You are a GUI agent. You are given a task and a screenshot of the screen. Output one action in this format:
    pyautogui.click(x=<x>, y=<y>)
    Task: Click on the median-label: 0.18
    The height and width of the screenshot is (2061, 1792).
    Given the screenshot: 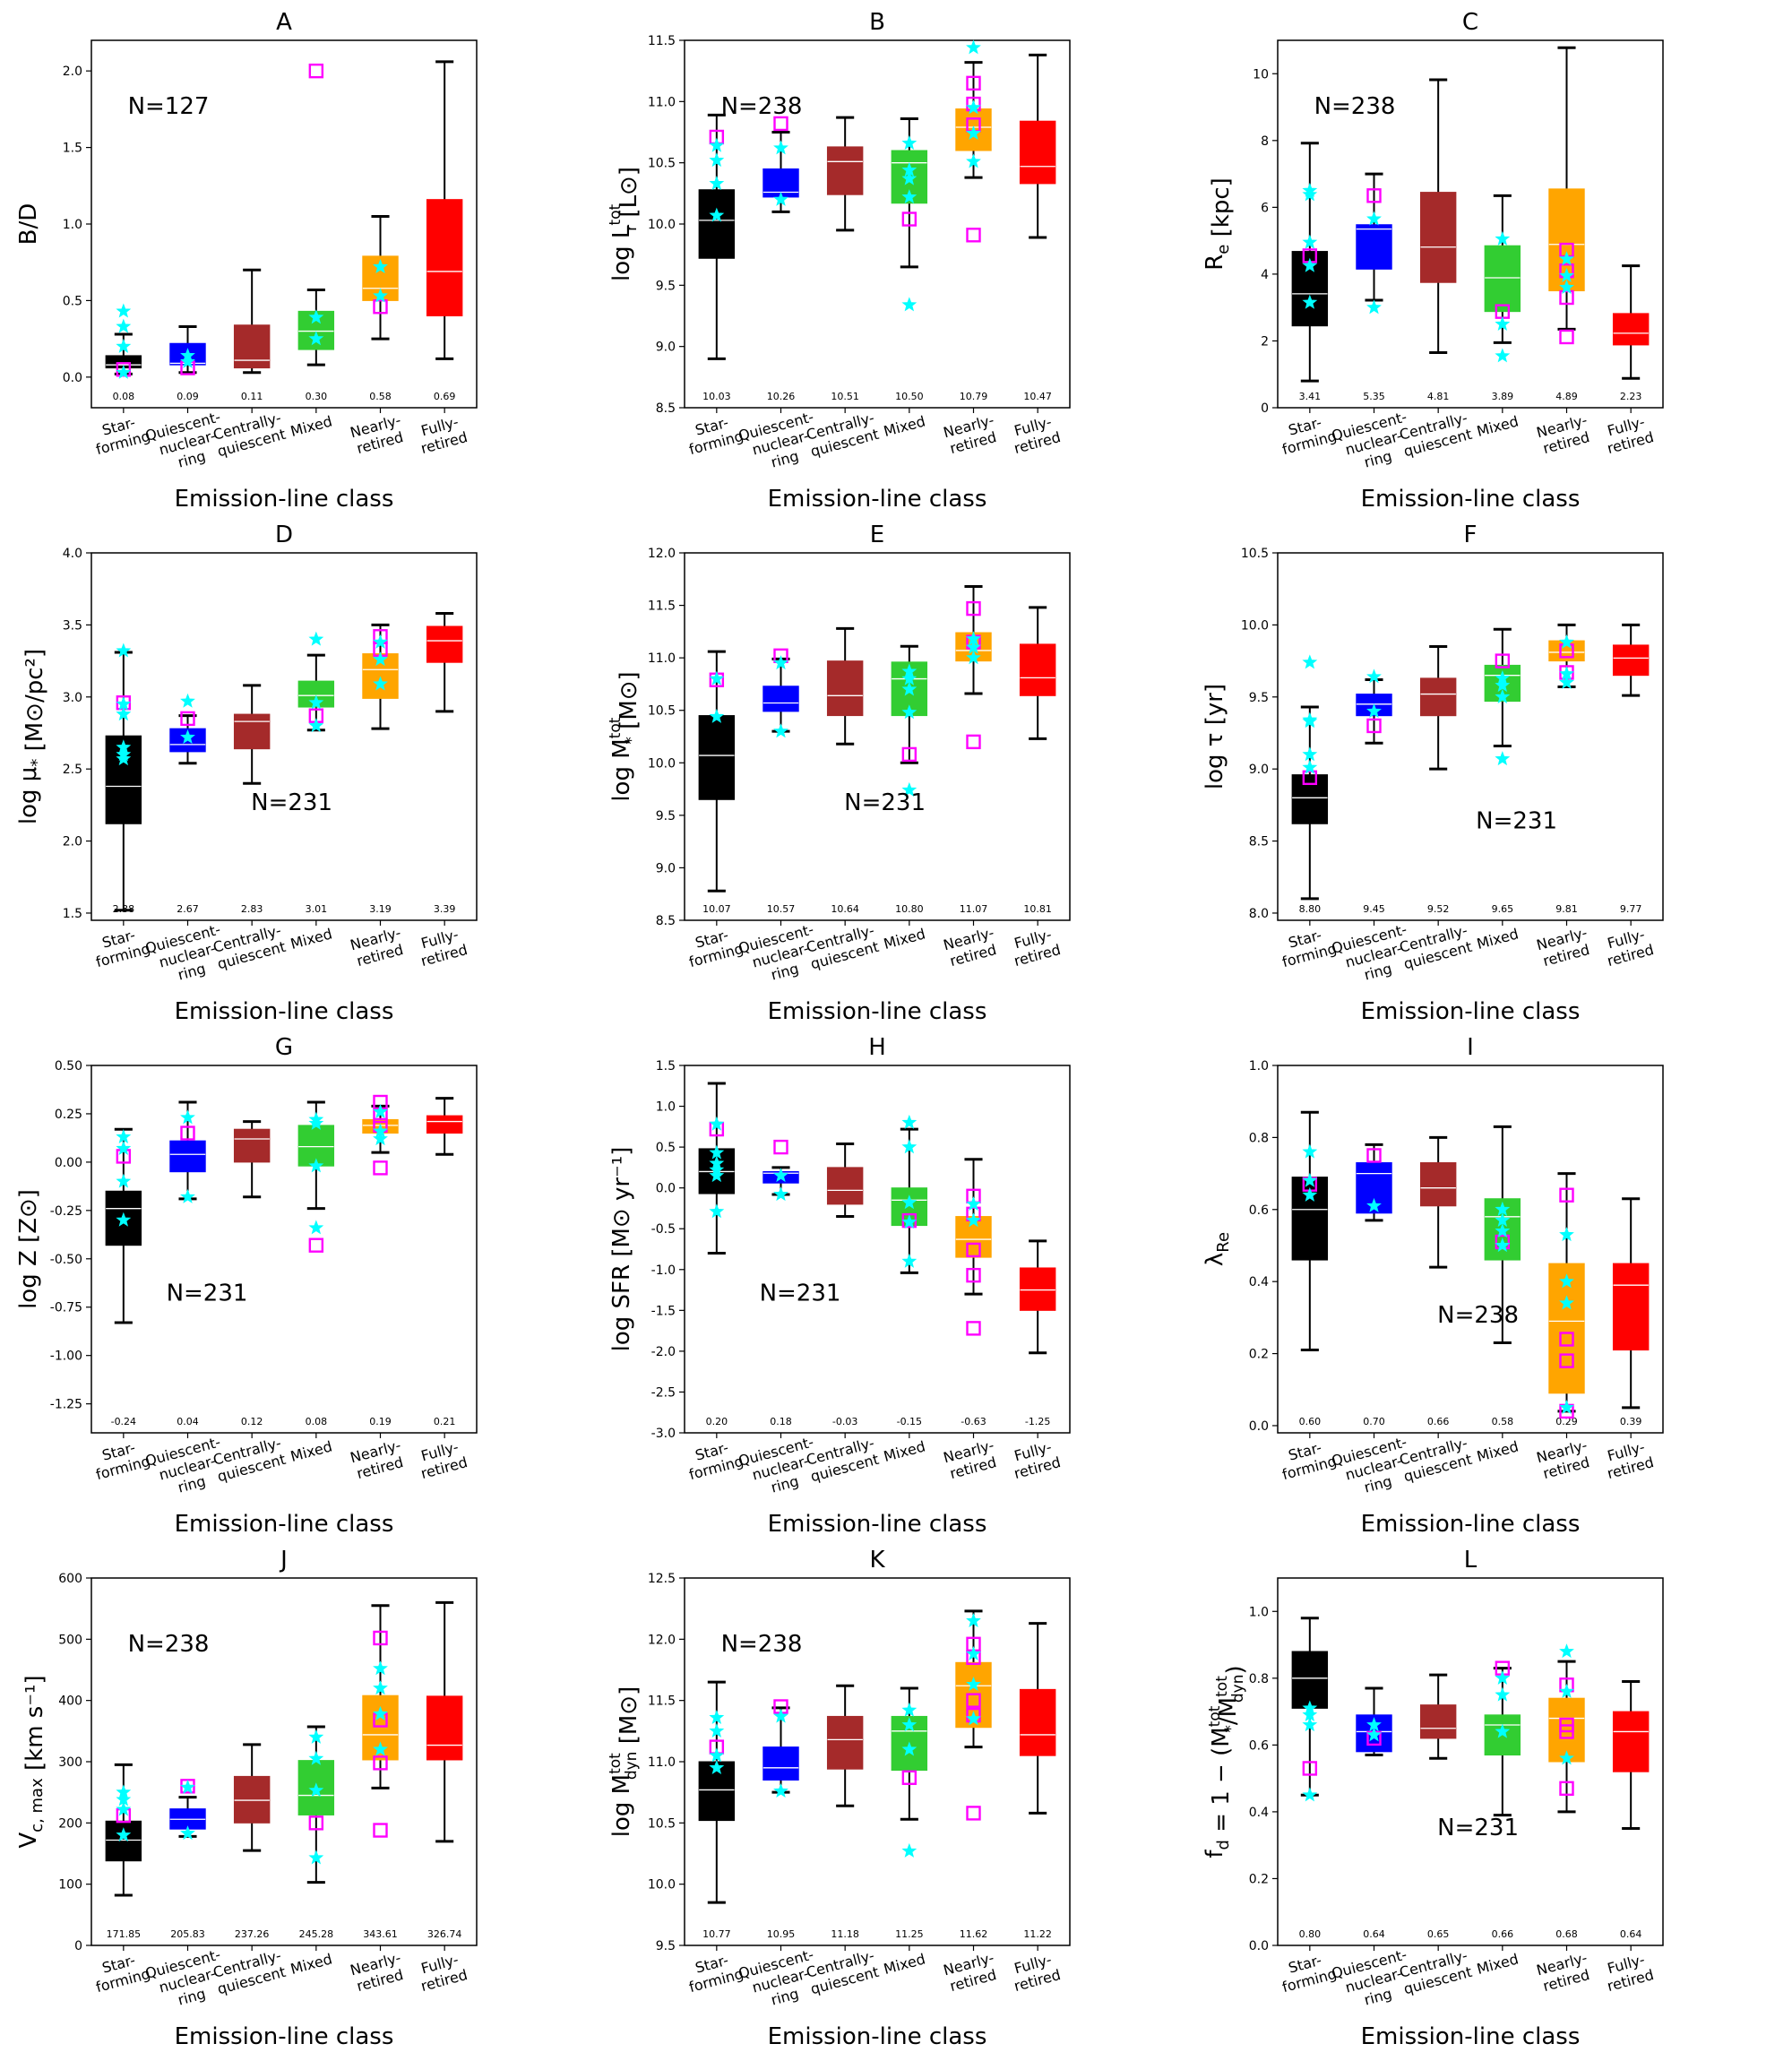 What is the action you would take?
    pyautogui.click(x=781, y=1421)
    